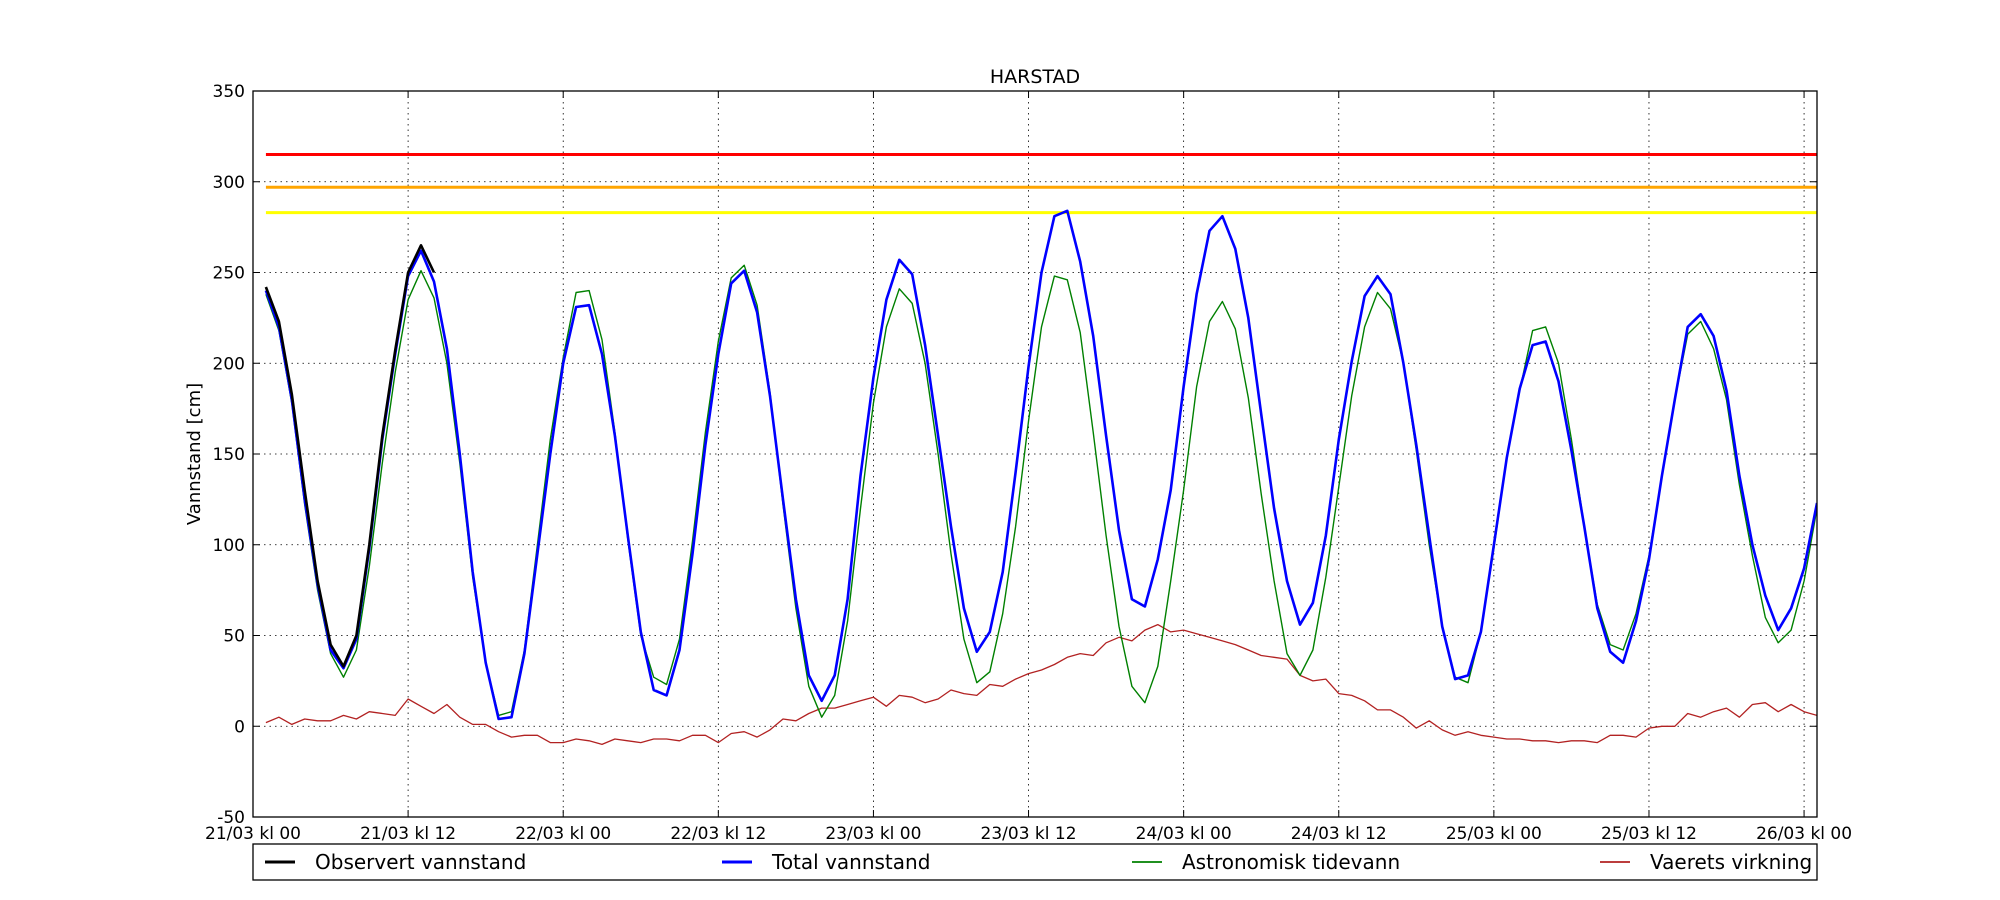 The width and height of the screenshot is (2000, 900). What do you see at coordinates (231, 818) in the screenshot?
I see `y-tick-label: -50` at bounding box center [231, 818].